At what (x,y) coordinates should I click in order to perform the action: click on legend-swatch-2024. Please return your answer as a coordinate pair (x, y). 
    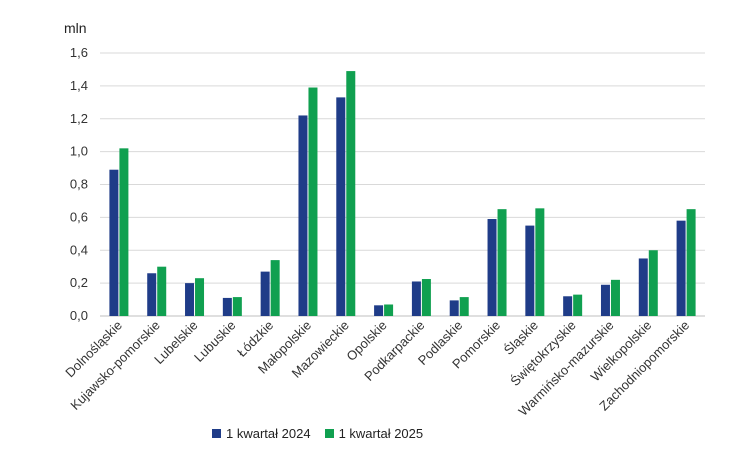
    Looking at the image, I should click on (216, 433).